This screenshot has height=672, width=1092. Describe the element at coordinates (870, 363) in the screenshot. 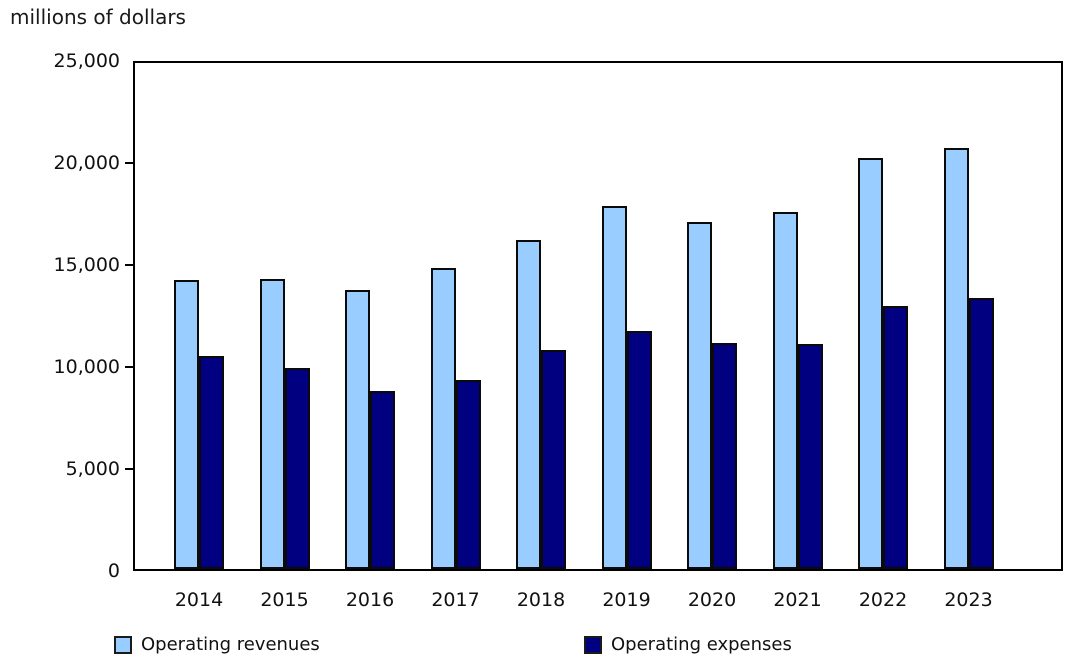

I see `bar-operating-revenues-2022` at that location.